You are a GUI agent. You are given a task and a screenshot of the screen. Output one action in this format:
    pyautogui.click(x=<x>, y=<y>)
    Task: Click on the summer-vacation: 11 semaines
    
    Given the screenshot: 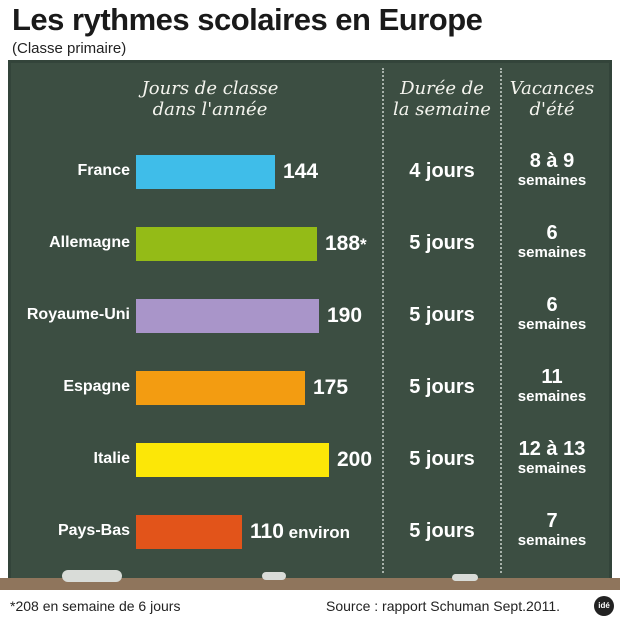 What is the action you would take?
    pyautogui.click(x=552, y=386)
    